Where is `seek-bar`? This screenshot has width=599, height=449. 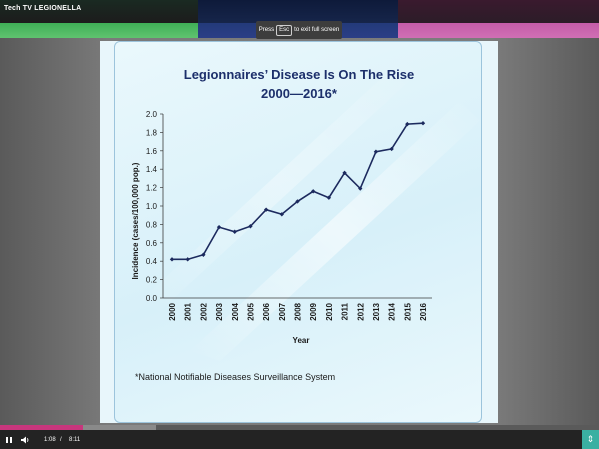 seek-bar is located at coordinates (299, 427).